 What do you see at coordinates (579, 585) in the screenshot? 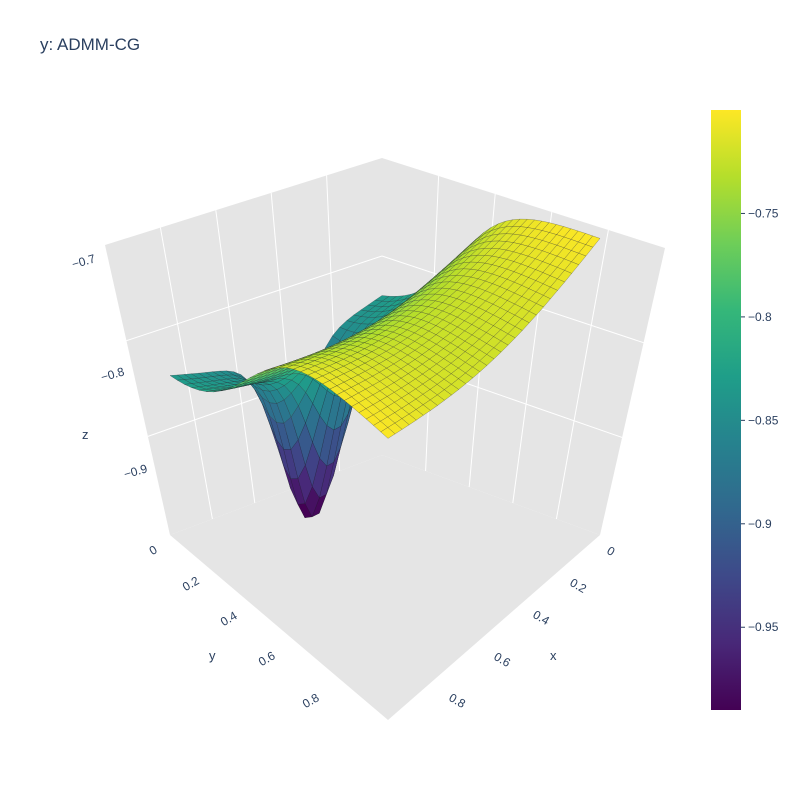
I see `x-tick-label: 0.2` at bounding box center [579, 585].